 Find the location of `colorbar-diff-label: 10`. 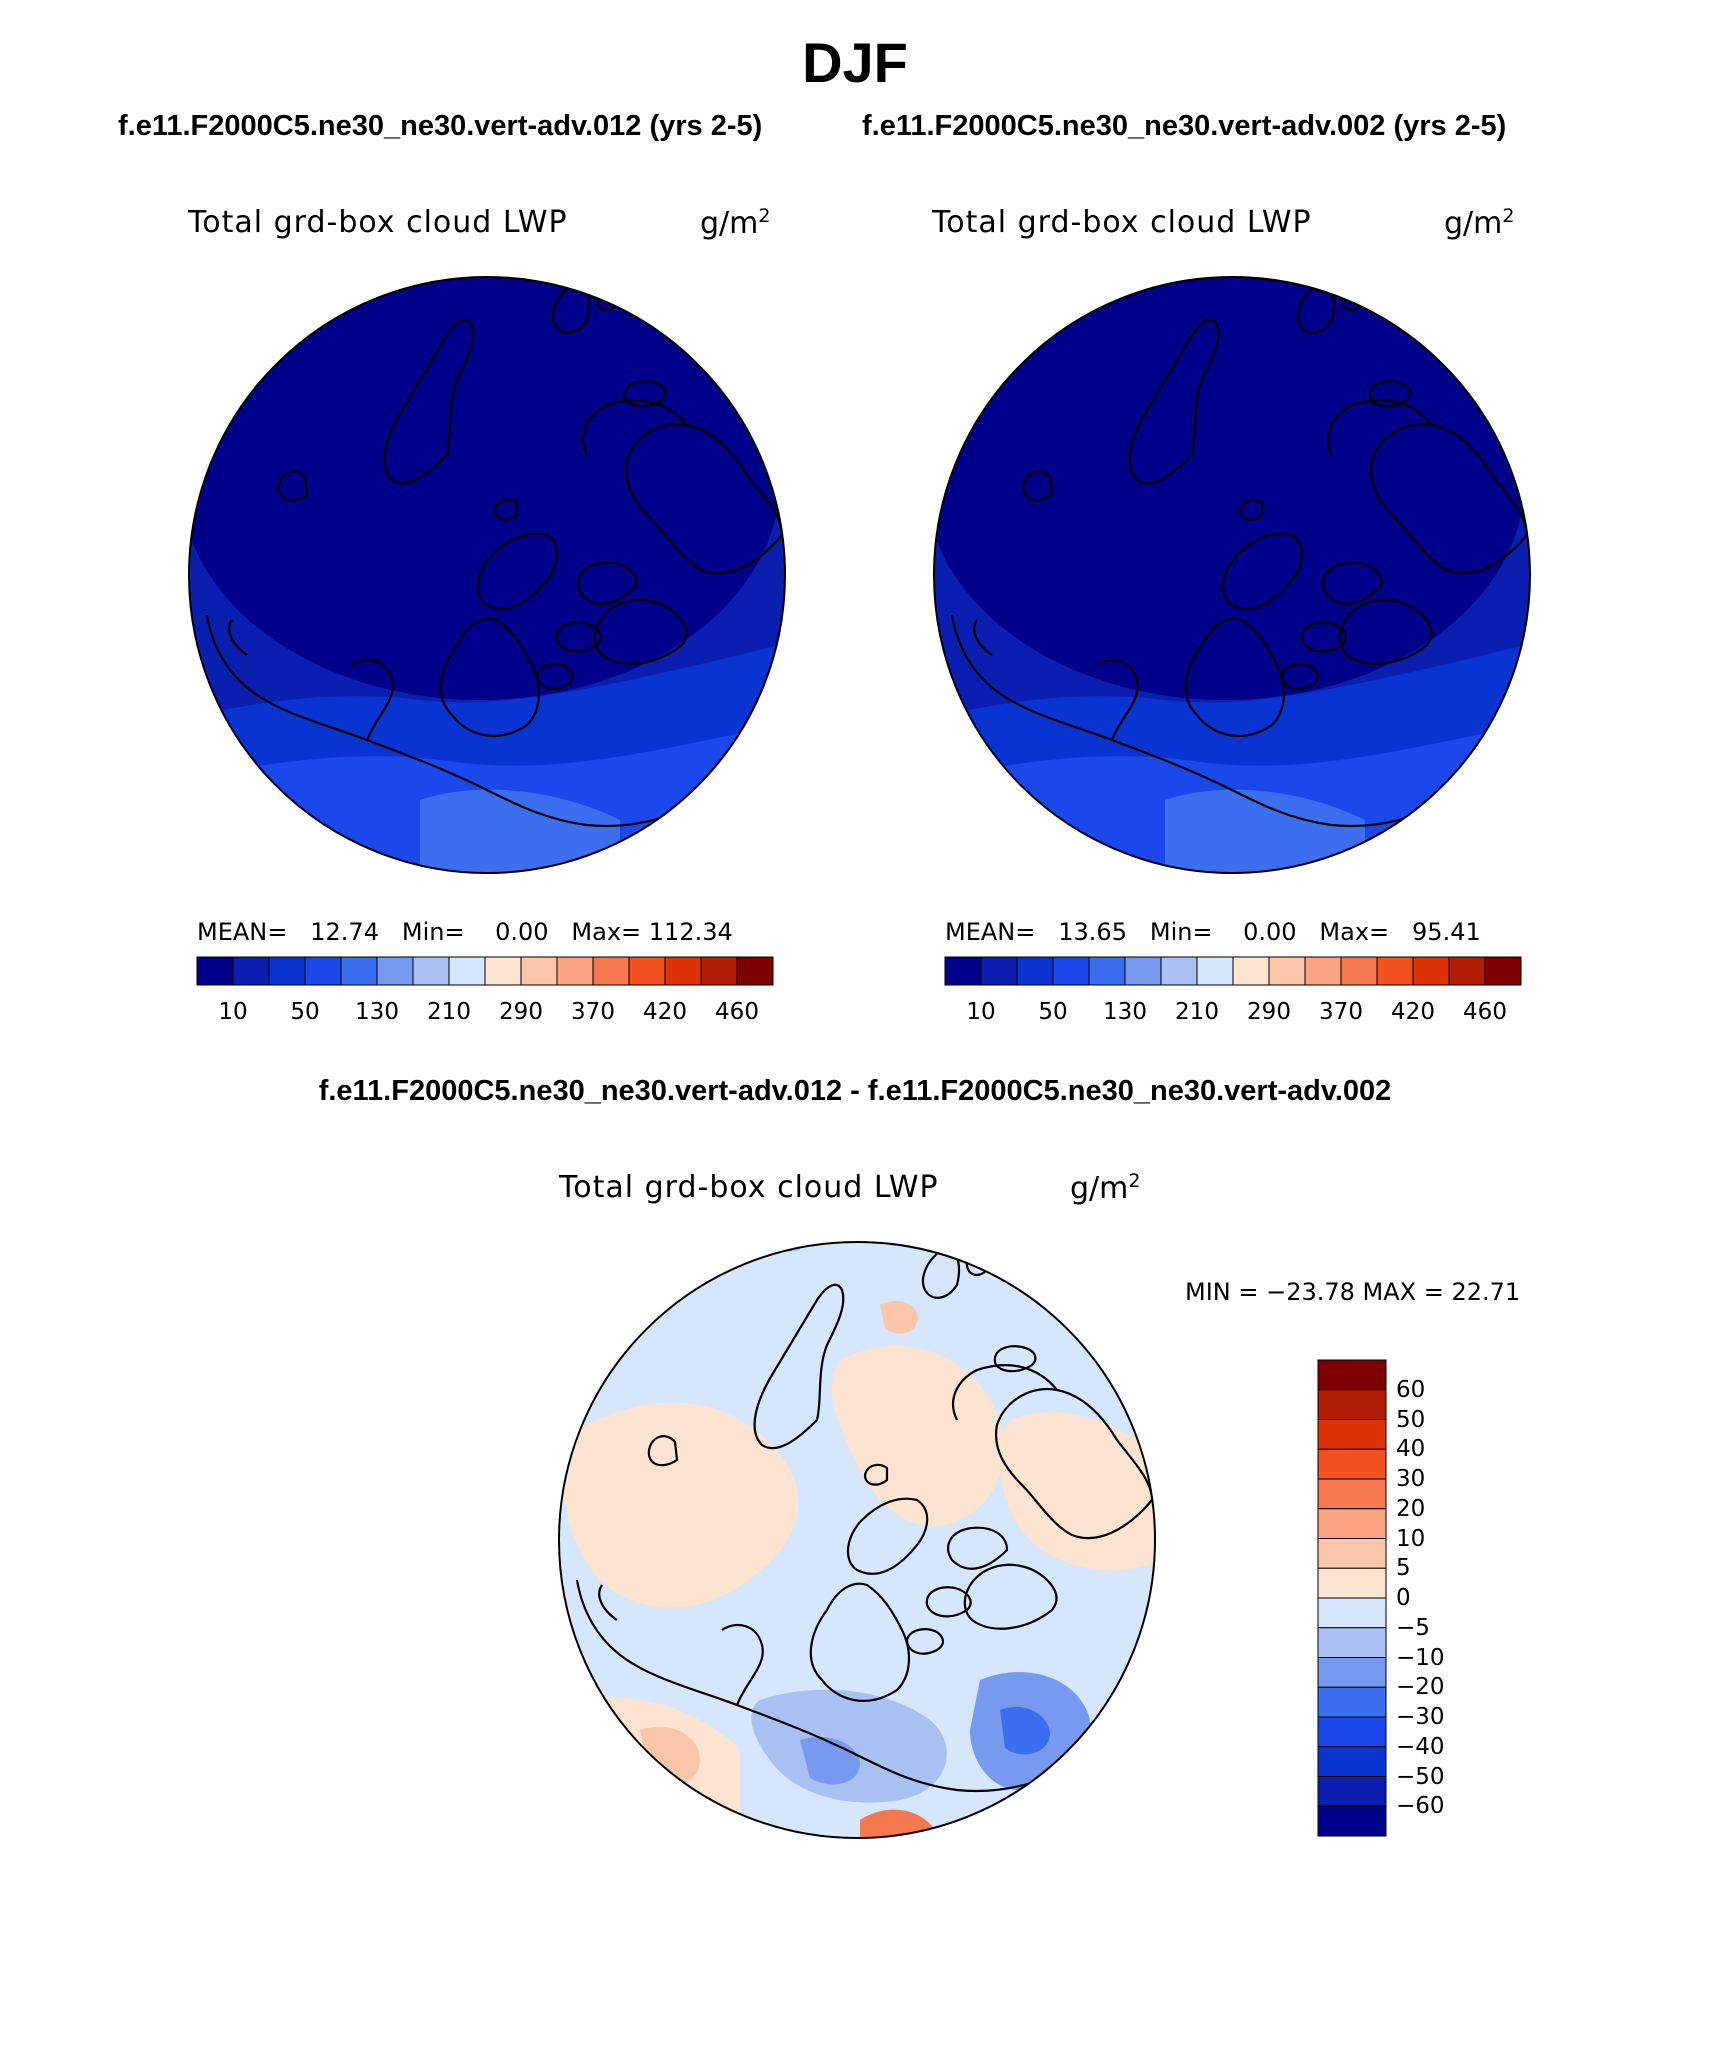

colorbar-diff-label: 10 is located at coordinates (1411, 1538).